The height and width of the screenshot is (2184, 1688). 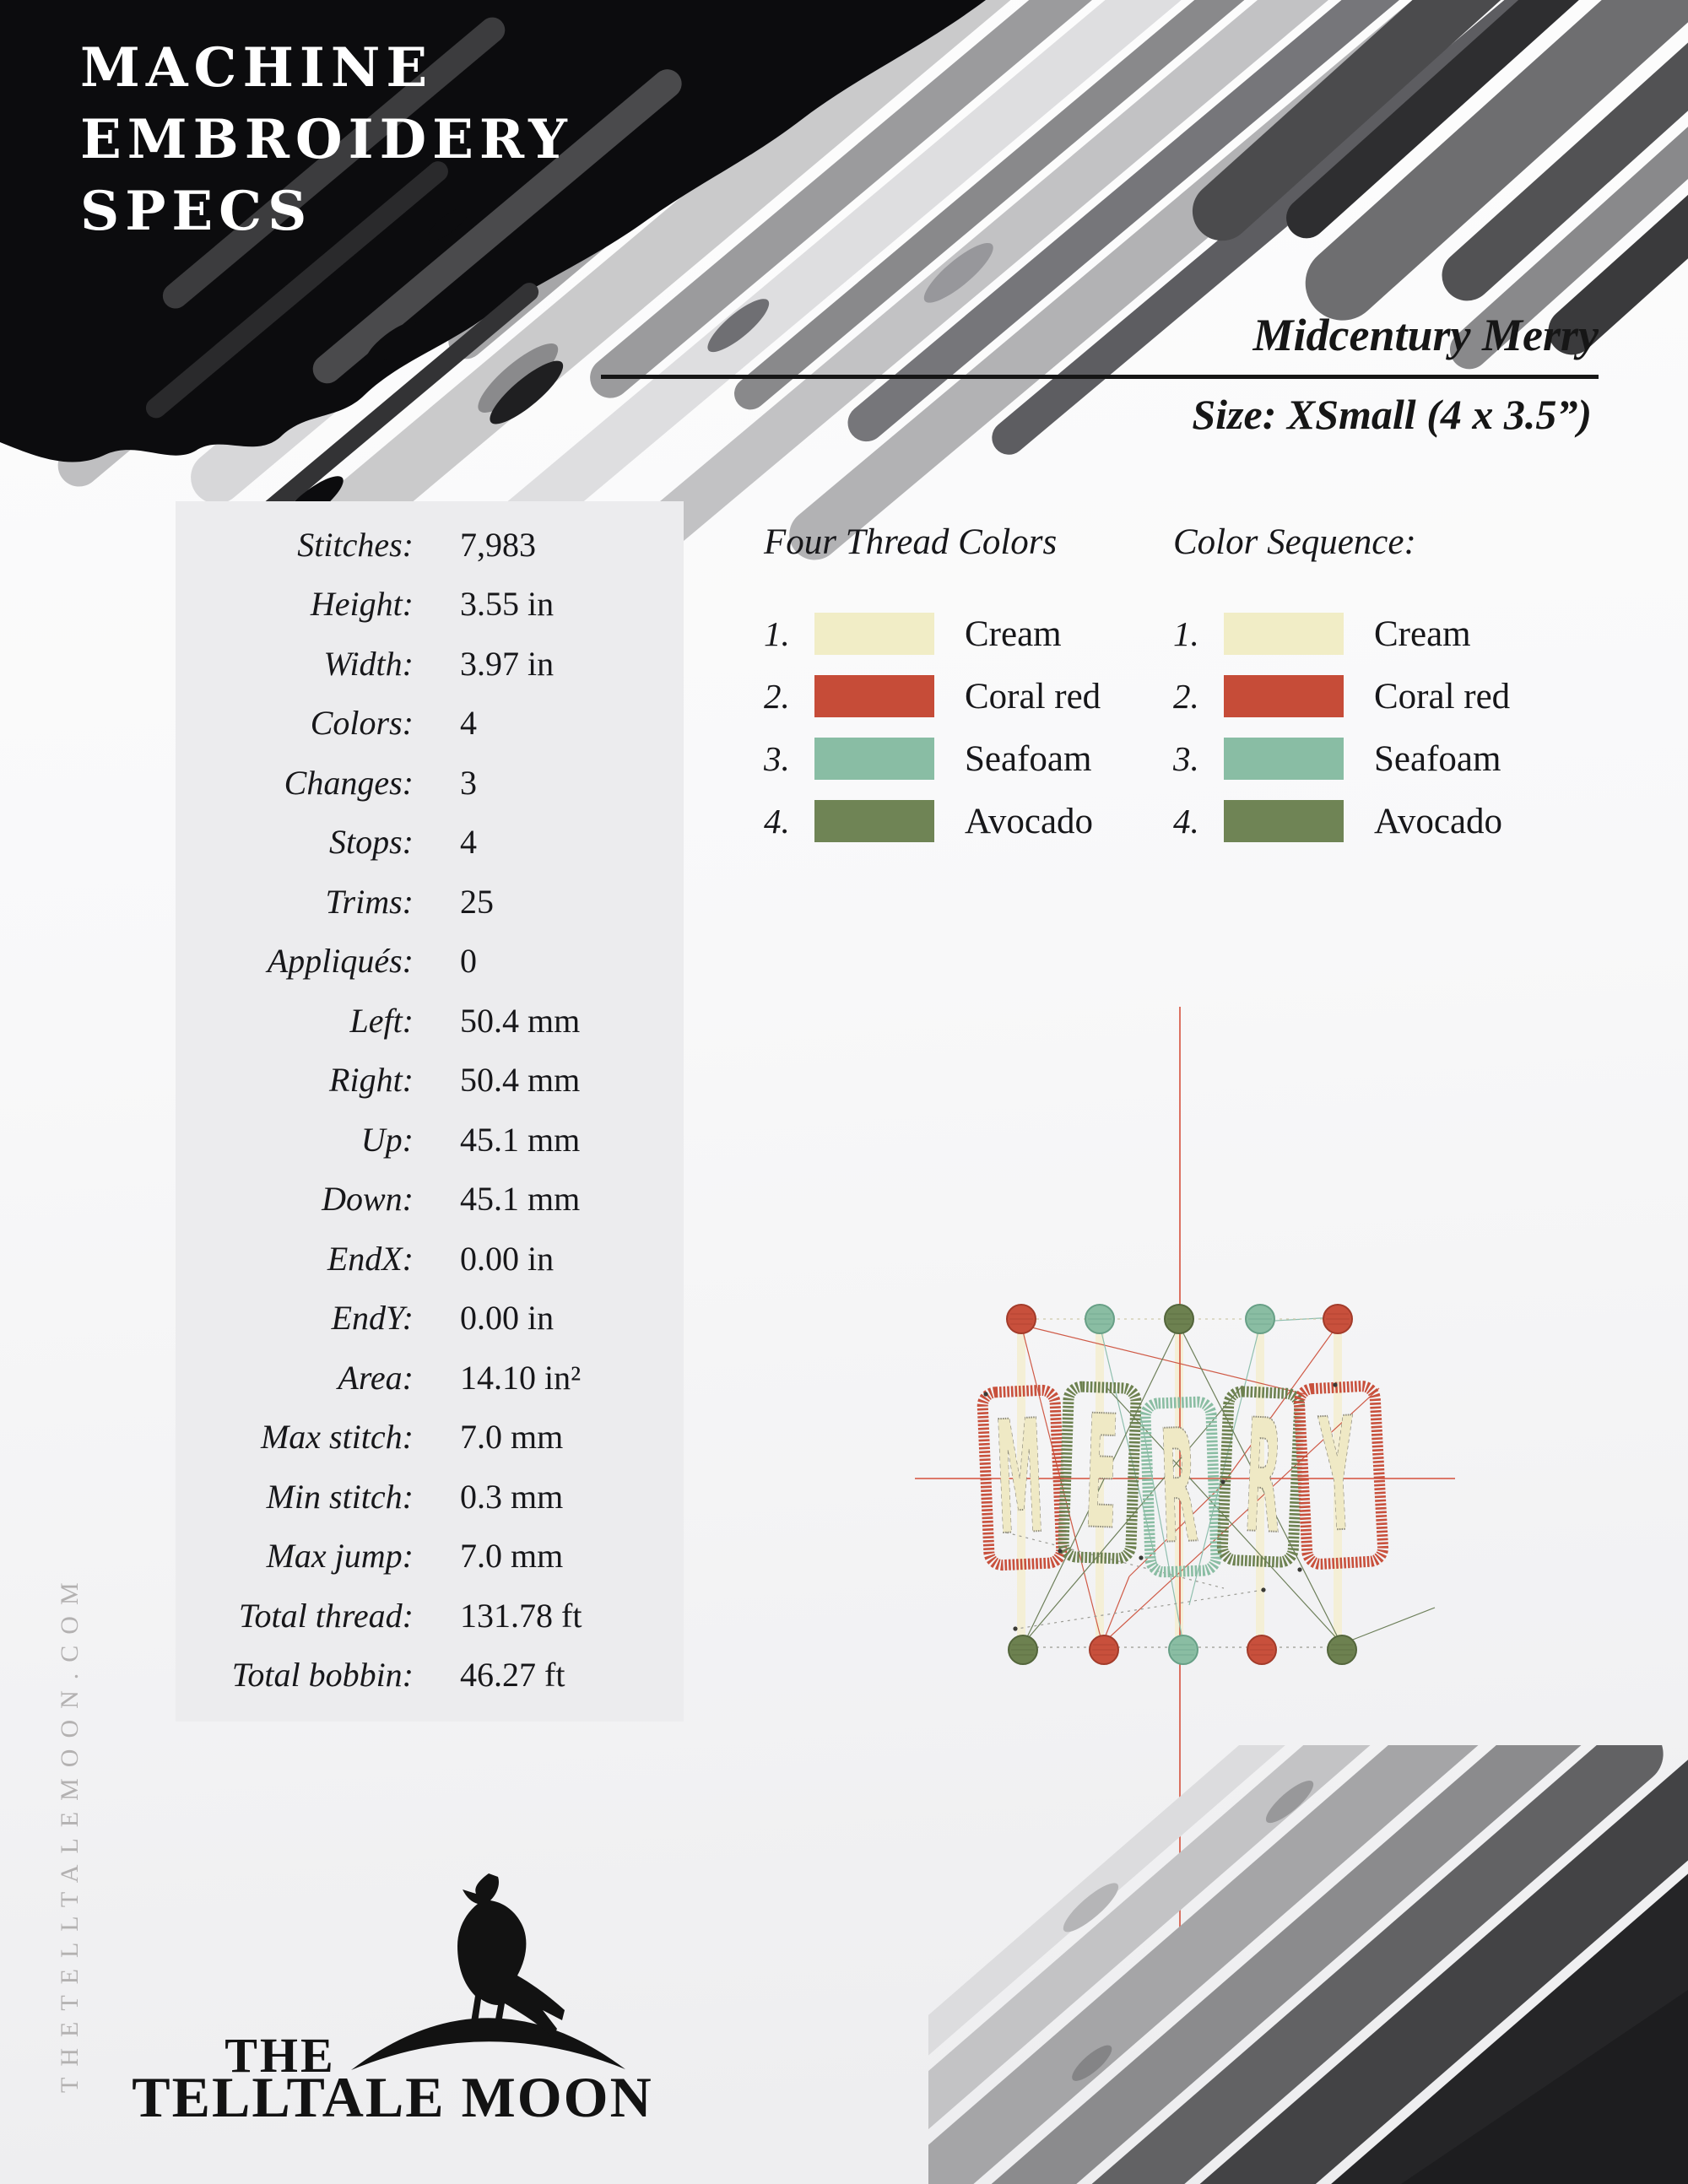 What do you see at coordinates (512, 1675) in the screenshot?
I see `stat-value: 46.27 ft` at bounding box center [512, 1675].